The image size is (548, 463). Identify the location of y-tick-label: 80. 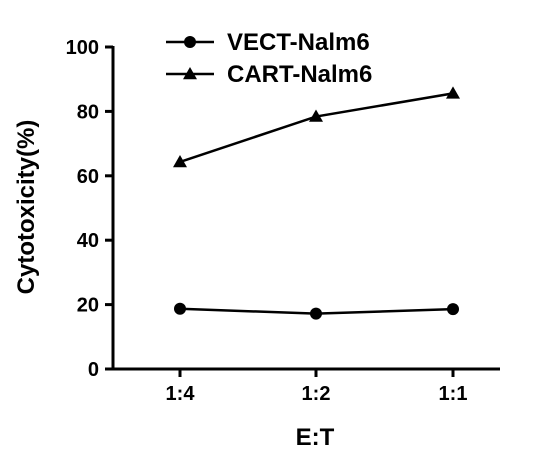
(88, 112).